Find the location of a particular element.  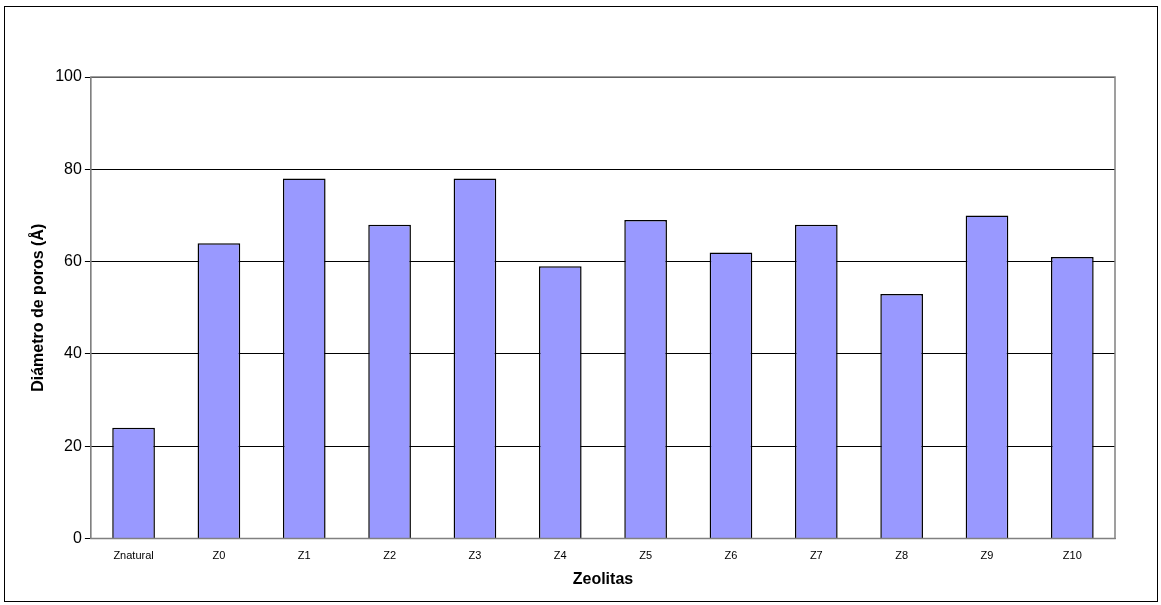

x-tick-label: Z3 is located at coordinates (475, 555).